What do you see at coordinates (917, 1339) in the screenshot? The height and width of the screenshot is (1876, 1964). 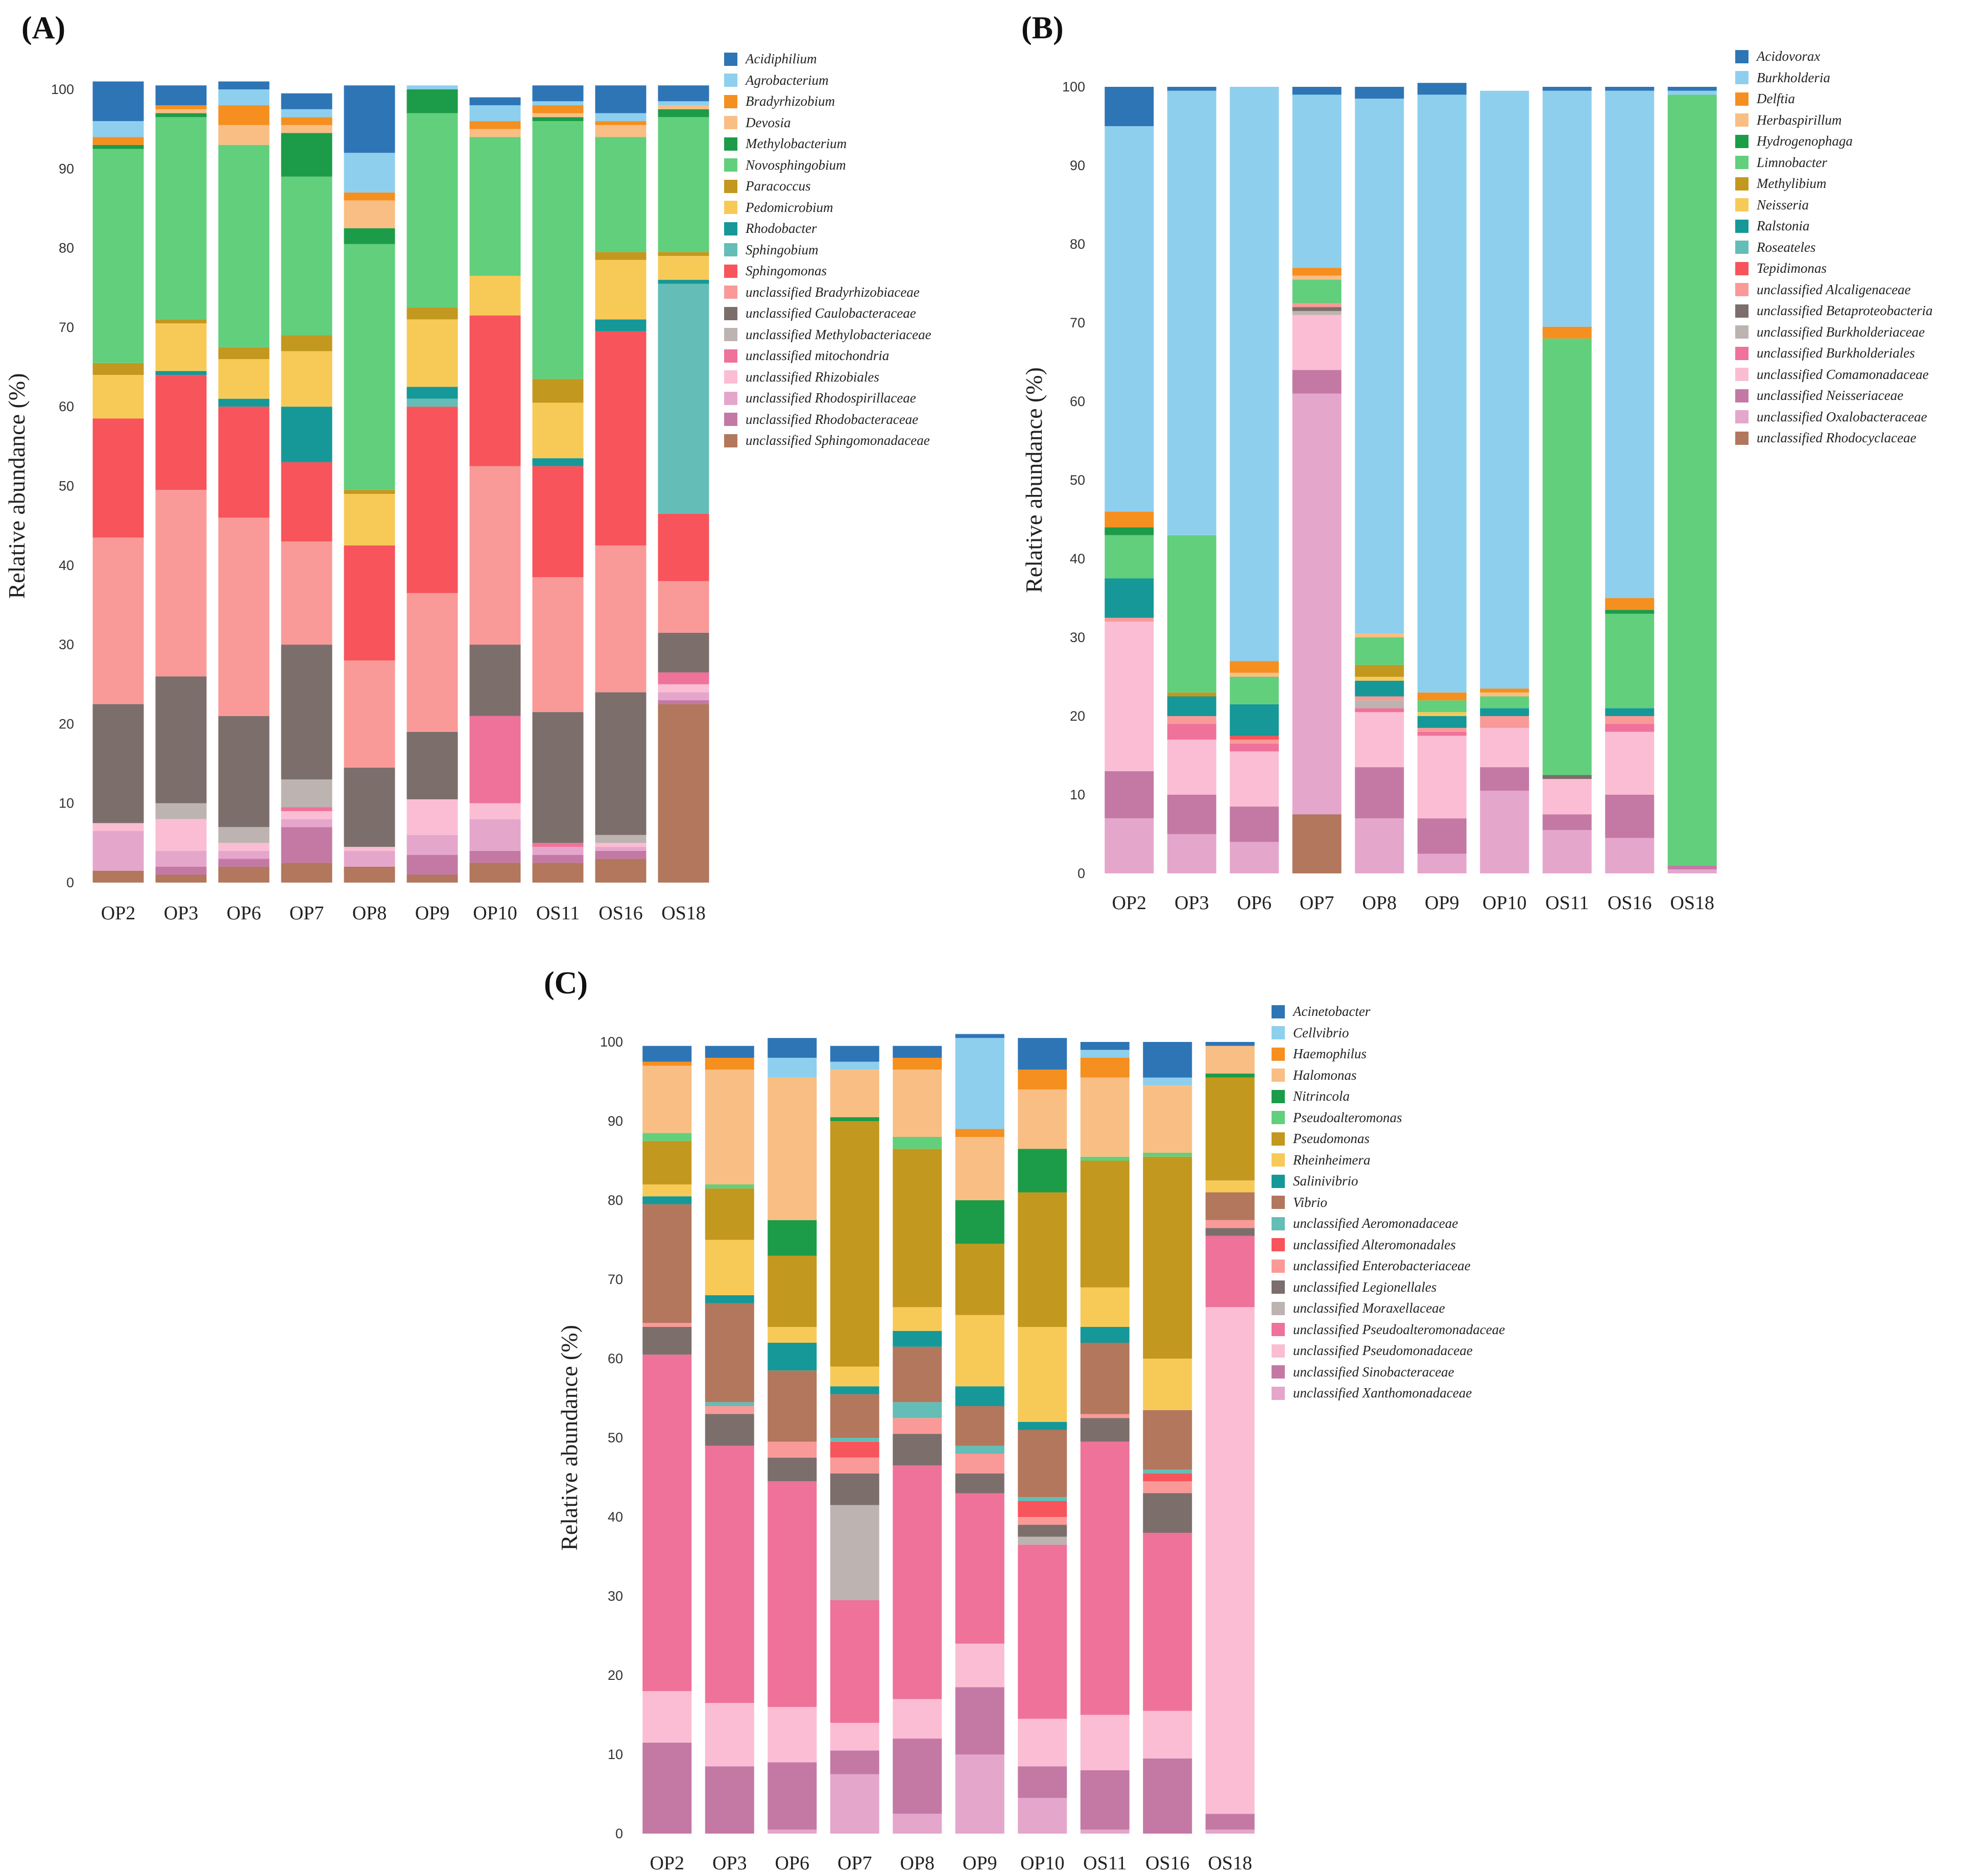 I see `panel-c-bar-segment-op8-salinivibrio` at bounding box center [917, 1339].